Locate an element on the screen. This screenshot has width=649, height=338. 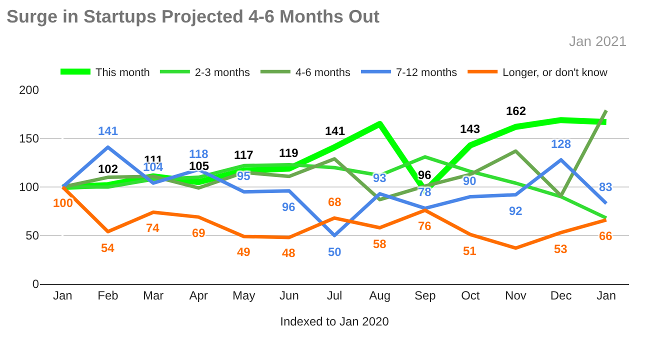
y-tick-label: 200 is located at coordinates (29, 90).